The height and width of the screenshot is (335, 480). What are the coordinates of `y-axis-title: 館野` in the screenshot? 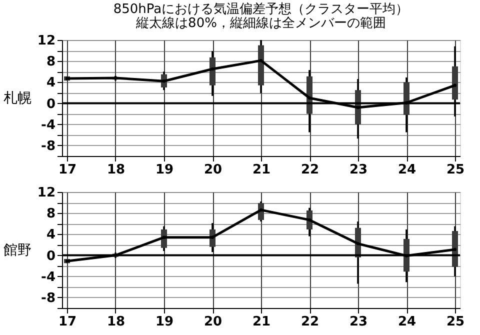 It's located at (17, 250).